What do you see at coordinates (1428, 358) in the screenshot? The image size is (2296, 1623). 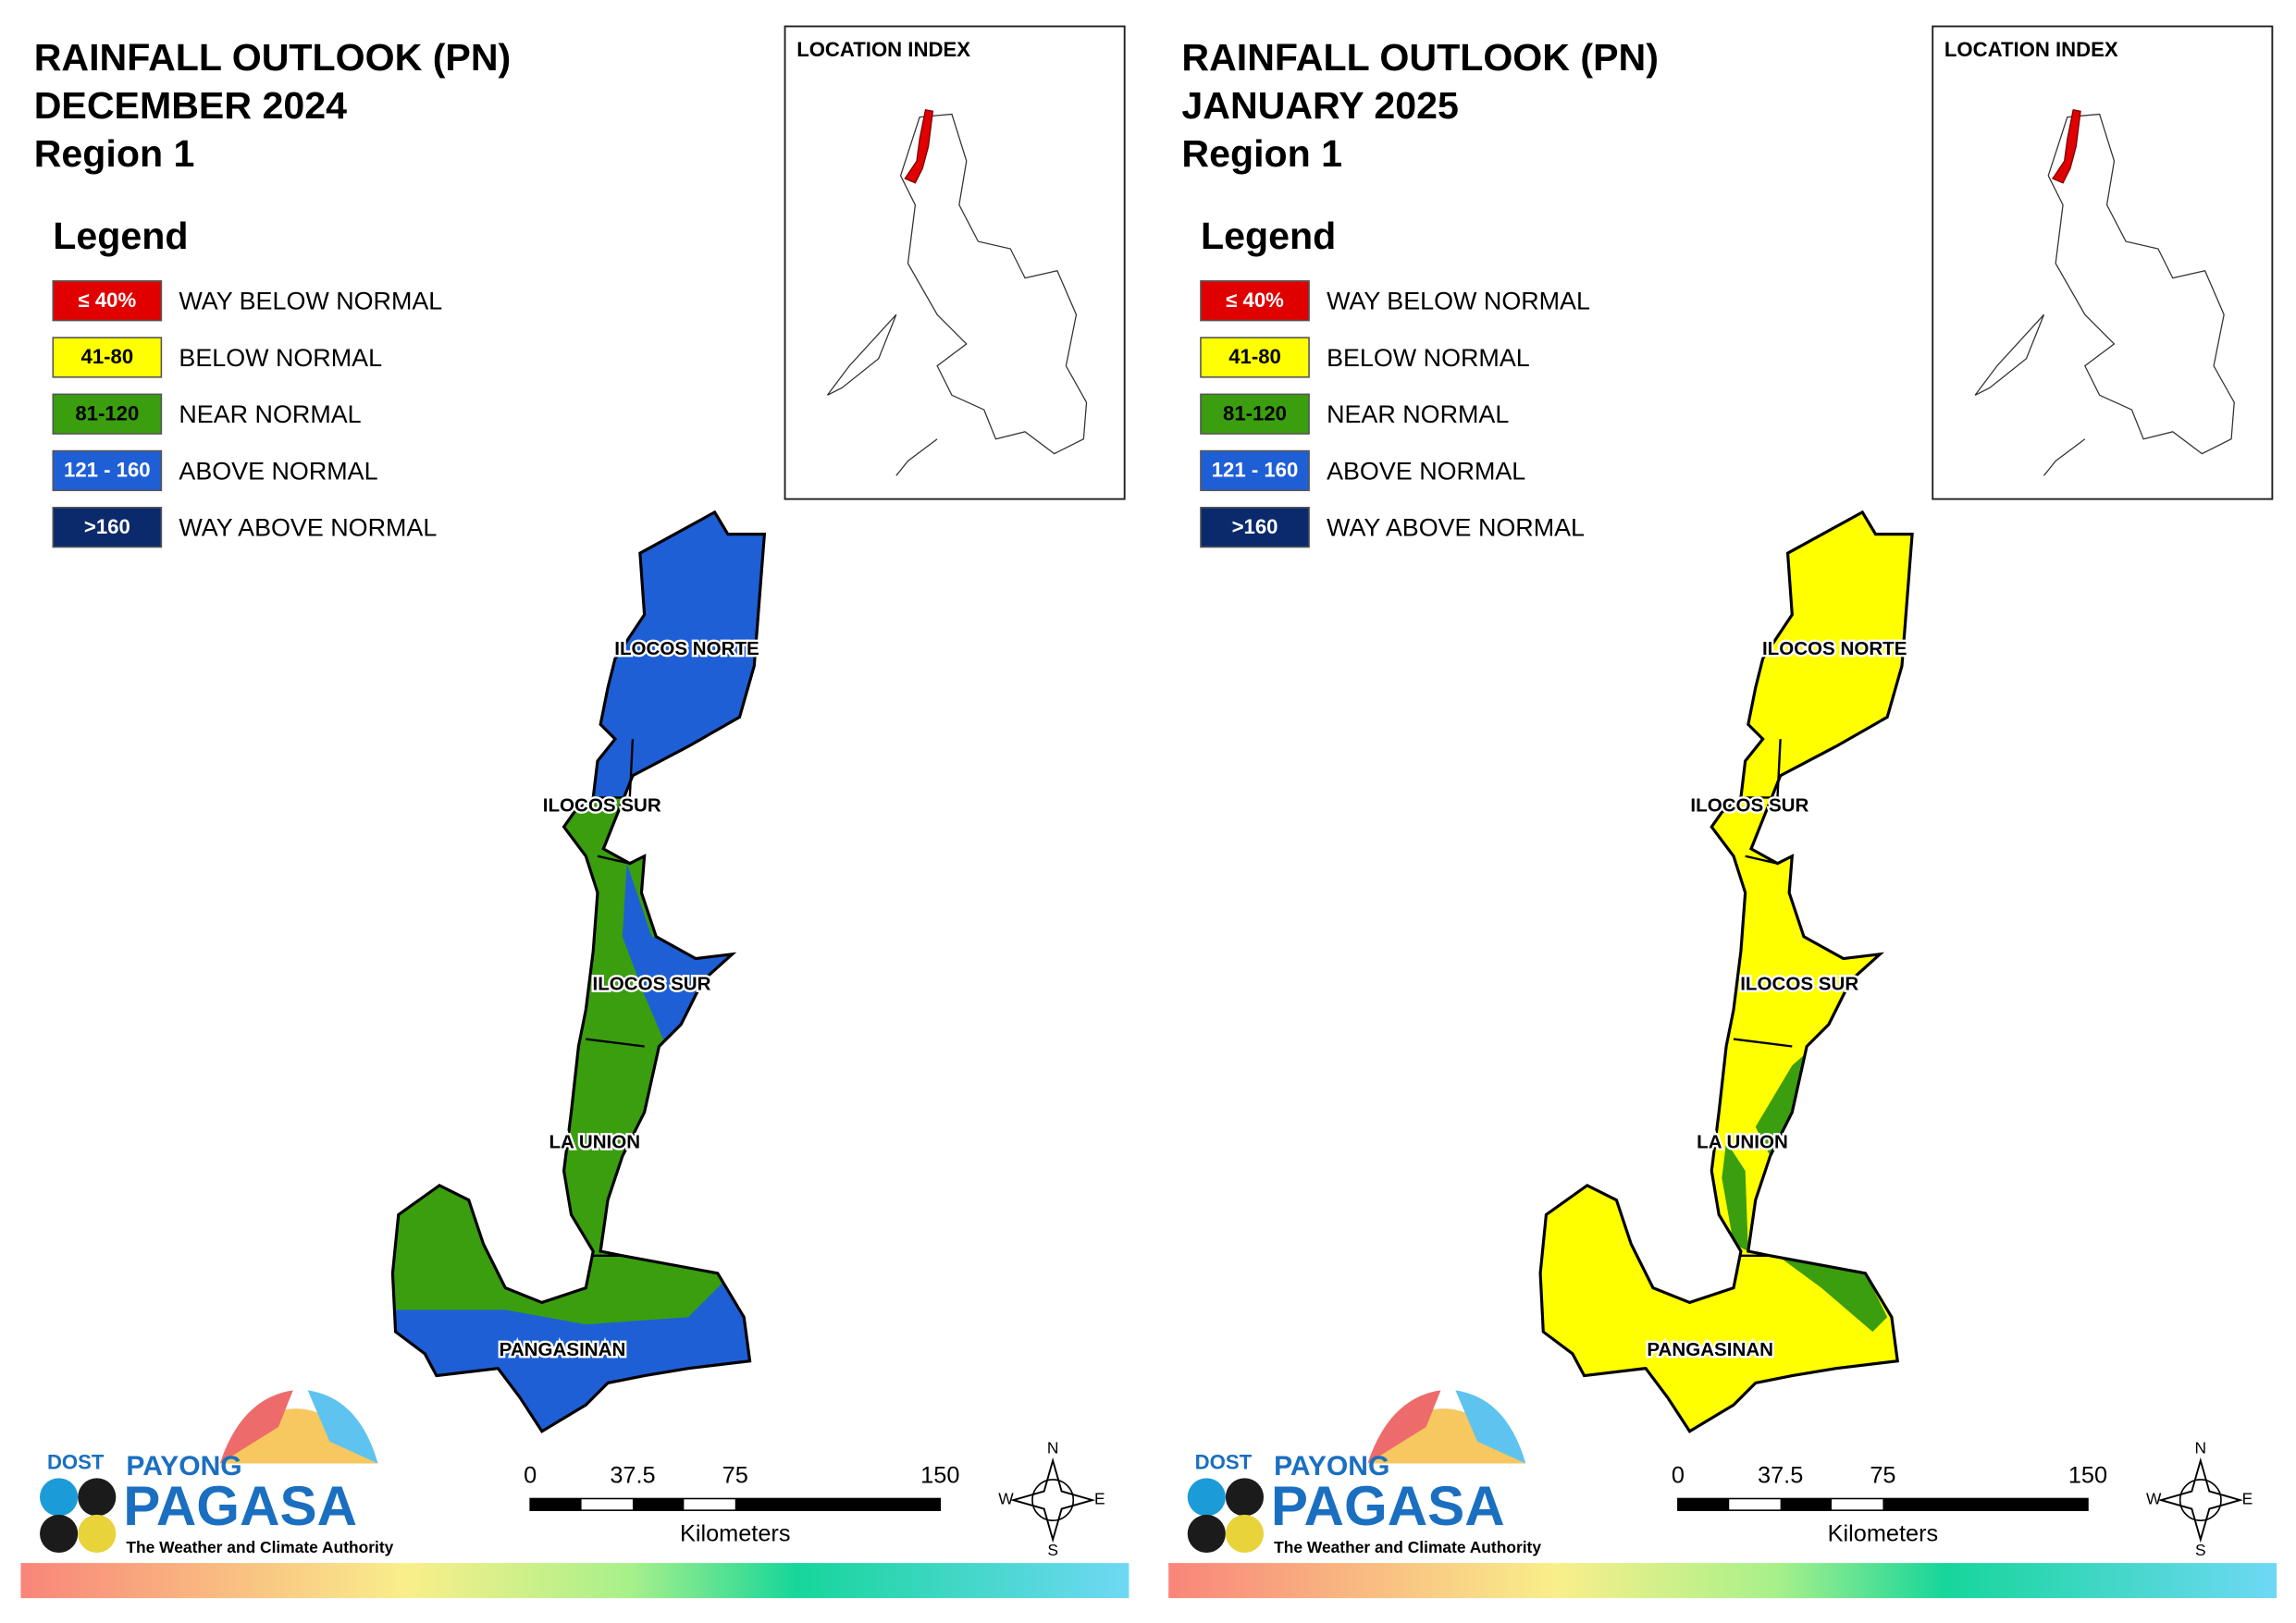 I see `legend-label: BELOW NORMAL` at bounding box center [1428, 358].